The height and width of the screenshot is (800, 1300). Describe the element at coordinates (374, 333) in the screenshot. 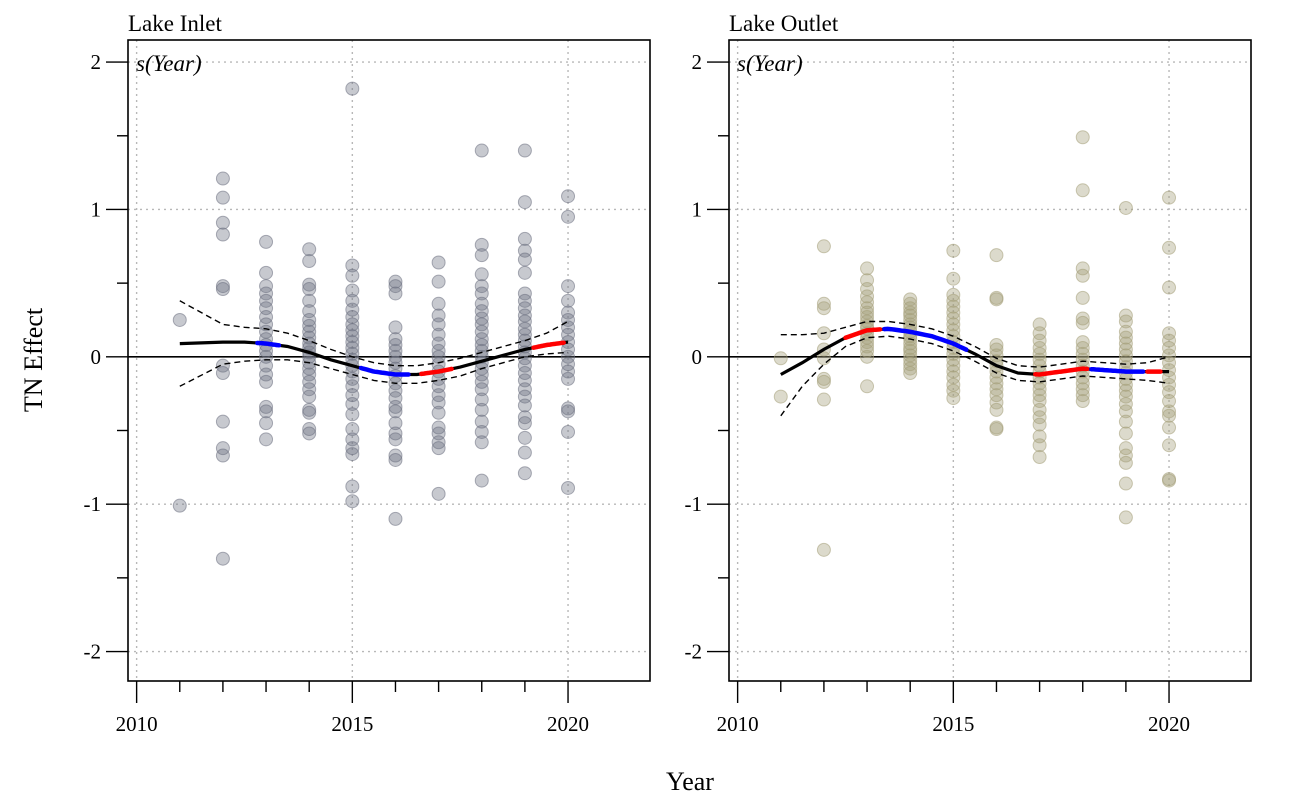

I see `ci-upper-line` at that location.